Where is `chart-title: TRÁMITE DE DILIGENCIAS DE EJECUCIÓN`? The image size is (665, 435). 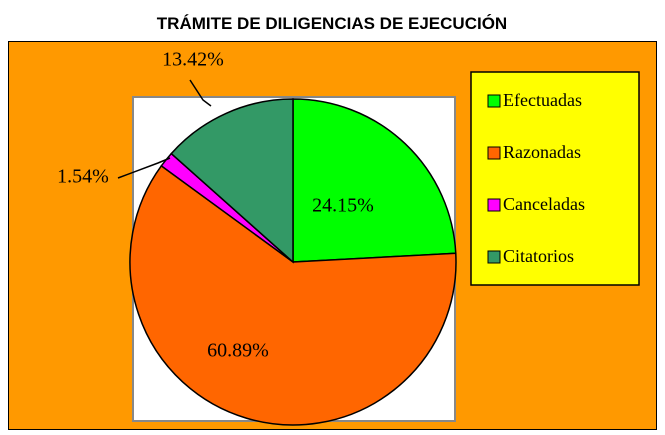 chart-title: TRÁMITE DE DILIGENCIAS DE EJECUCIÓN is located at coordinates (332, 23).